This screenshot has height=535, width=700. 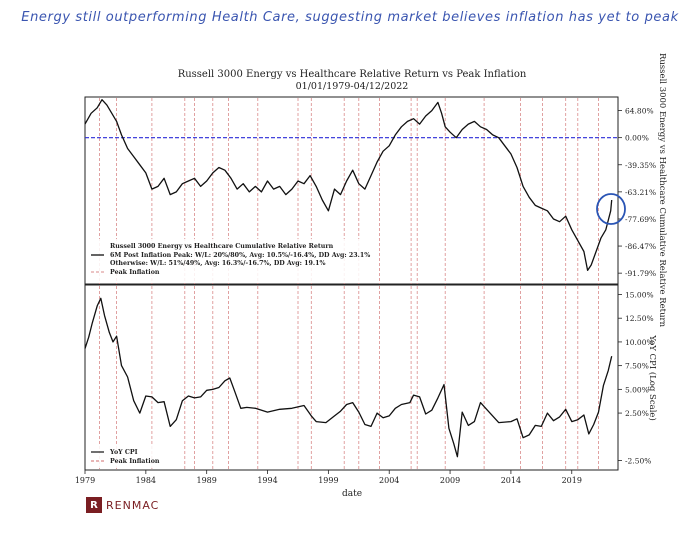 I want to click on x-tick-label: 2004, so click(x=389, y=480).